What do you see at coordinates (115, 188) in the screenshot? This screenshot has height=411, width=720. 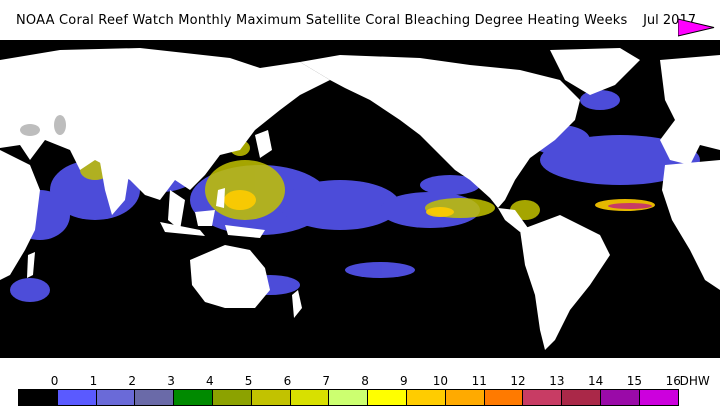 I see `landmass-india` at bounding box center [115, 188].